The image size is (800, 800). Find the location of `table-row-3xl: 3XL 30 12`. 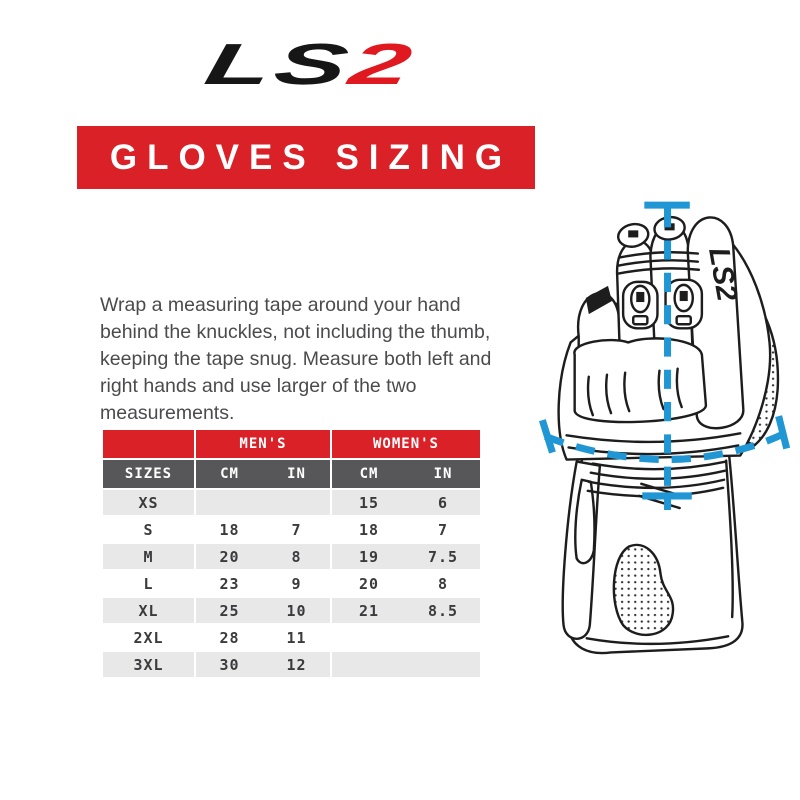

table-row-3xl: 3XL 30 12 is located at coordinates (292, 664).